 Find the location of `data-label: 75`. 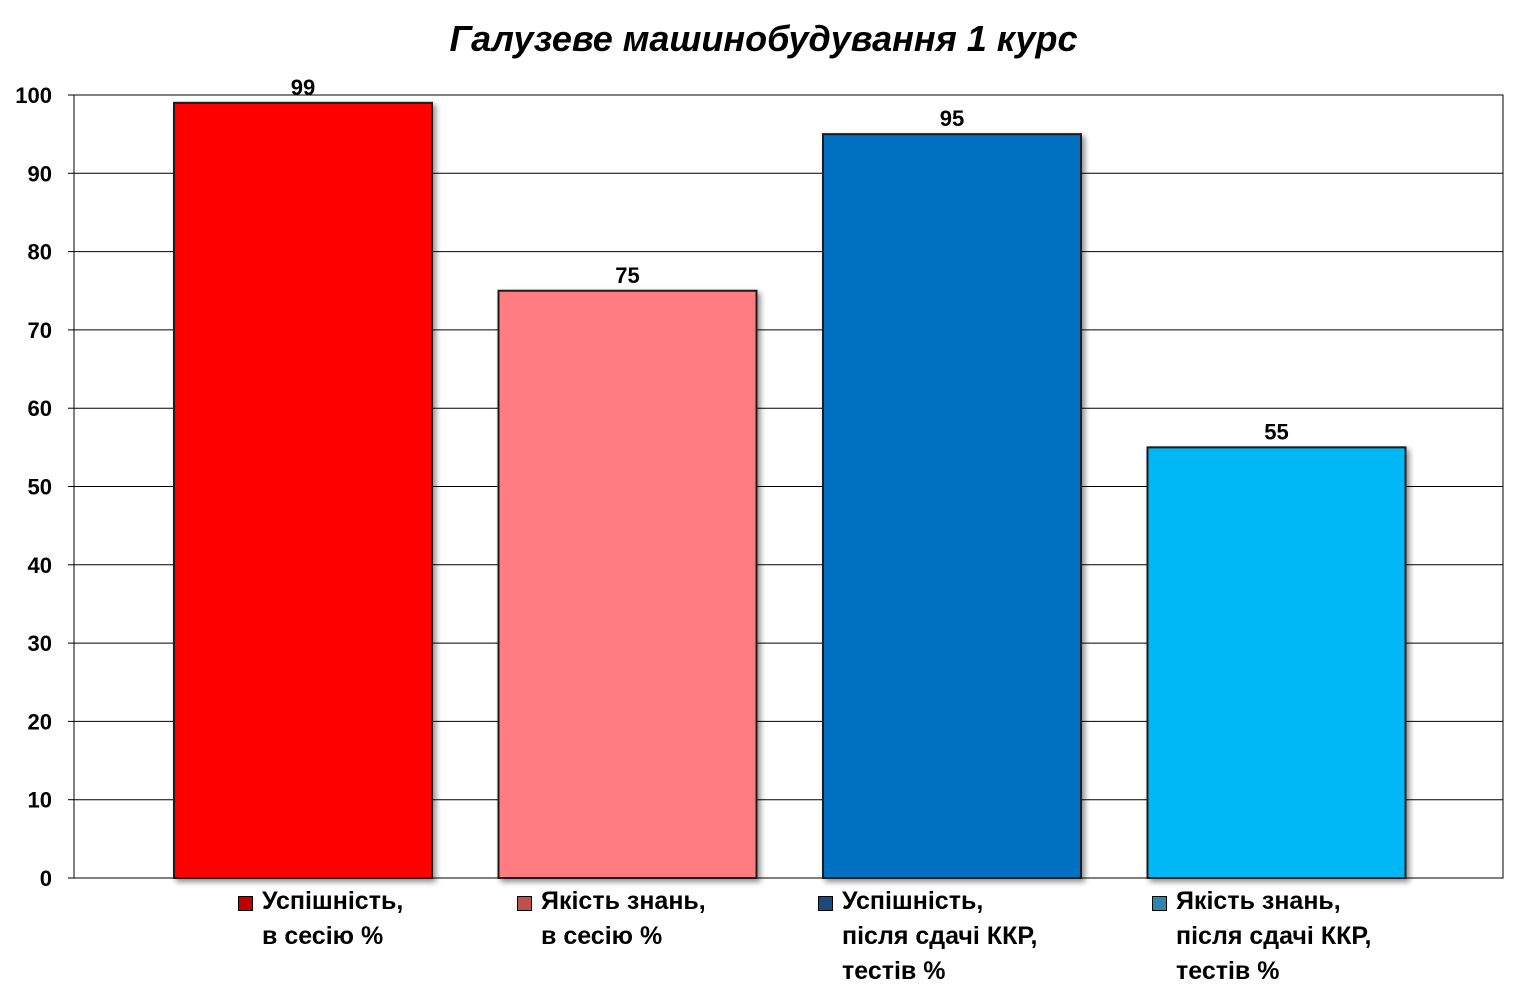

data-label: 75 is located at coordinates (627, 275).